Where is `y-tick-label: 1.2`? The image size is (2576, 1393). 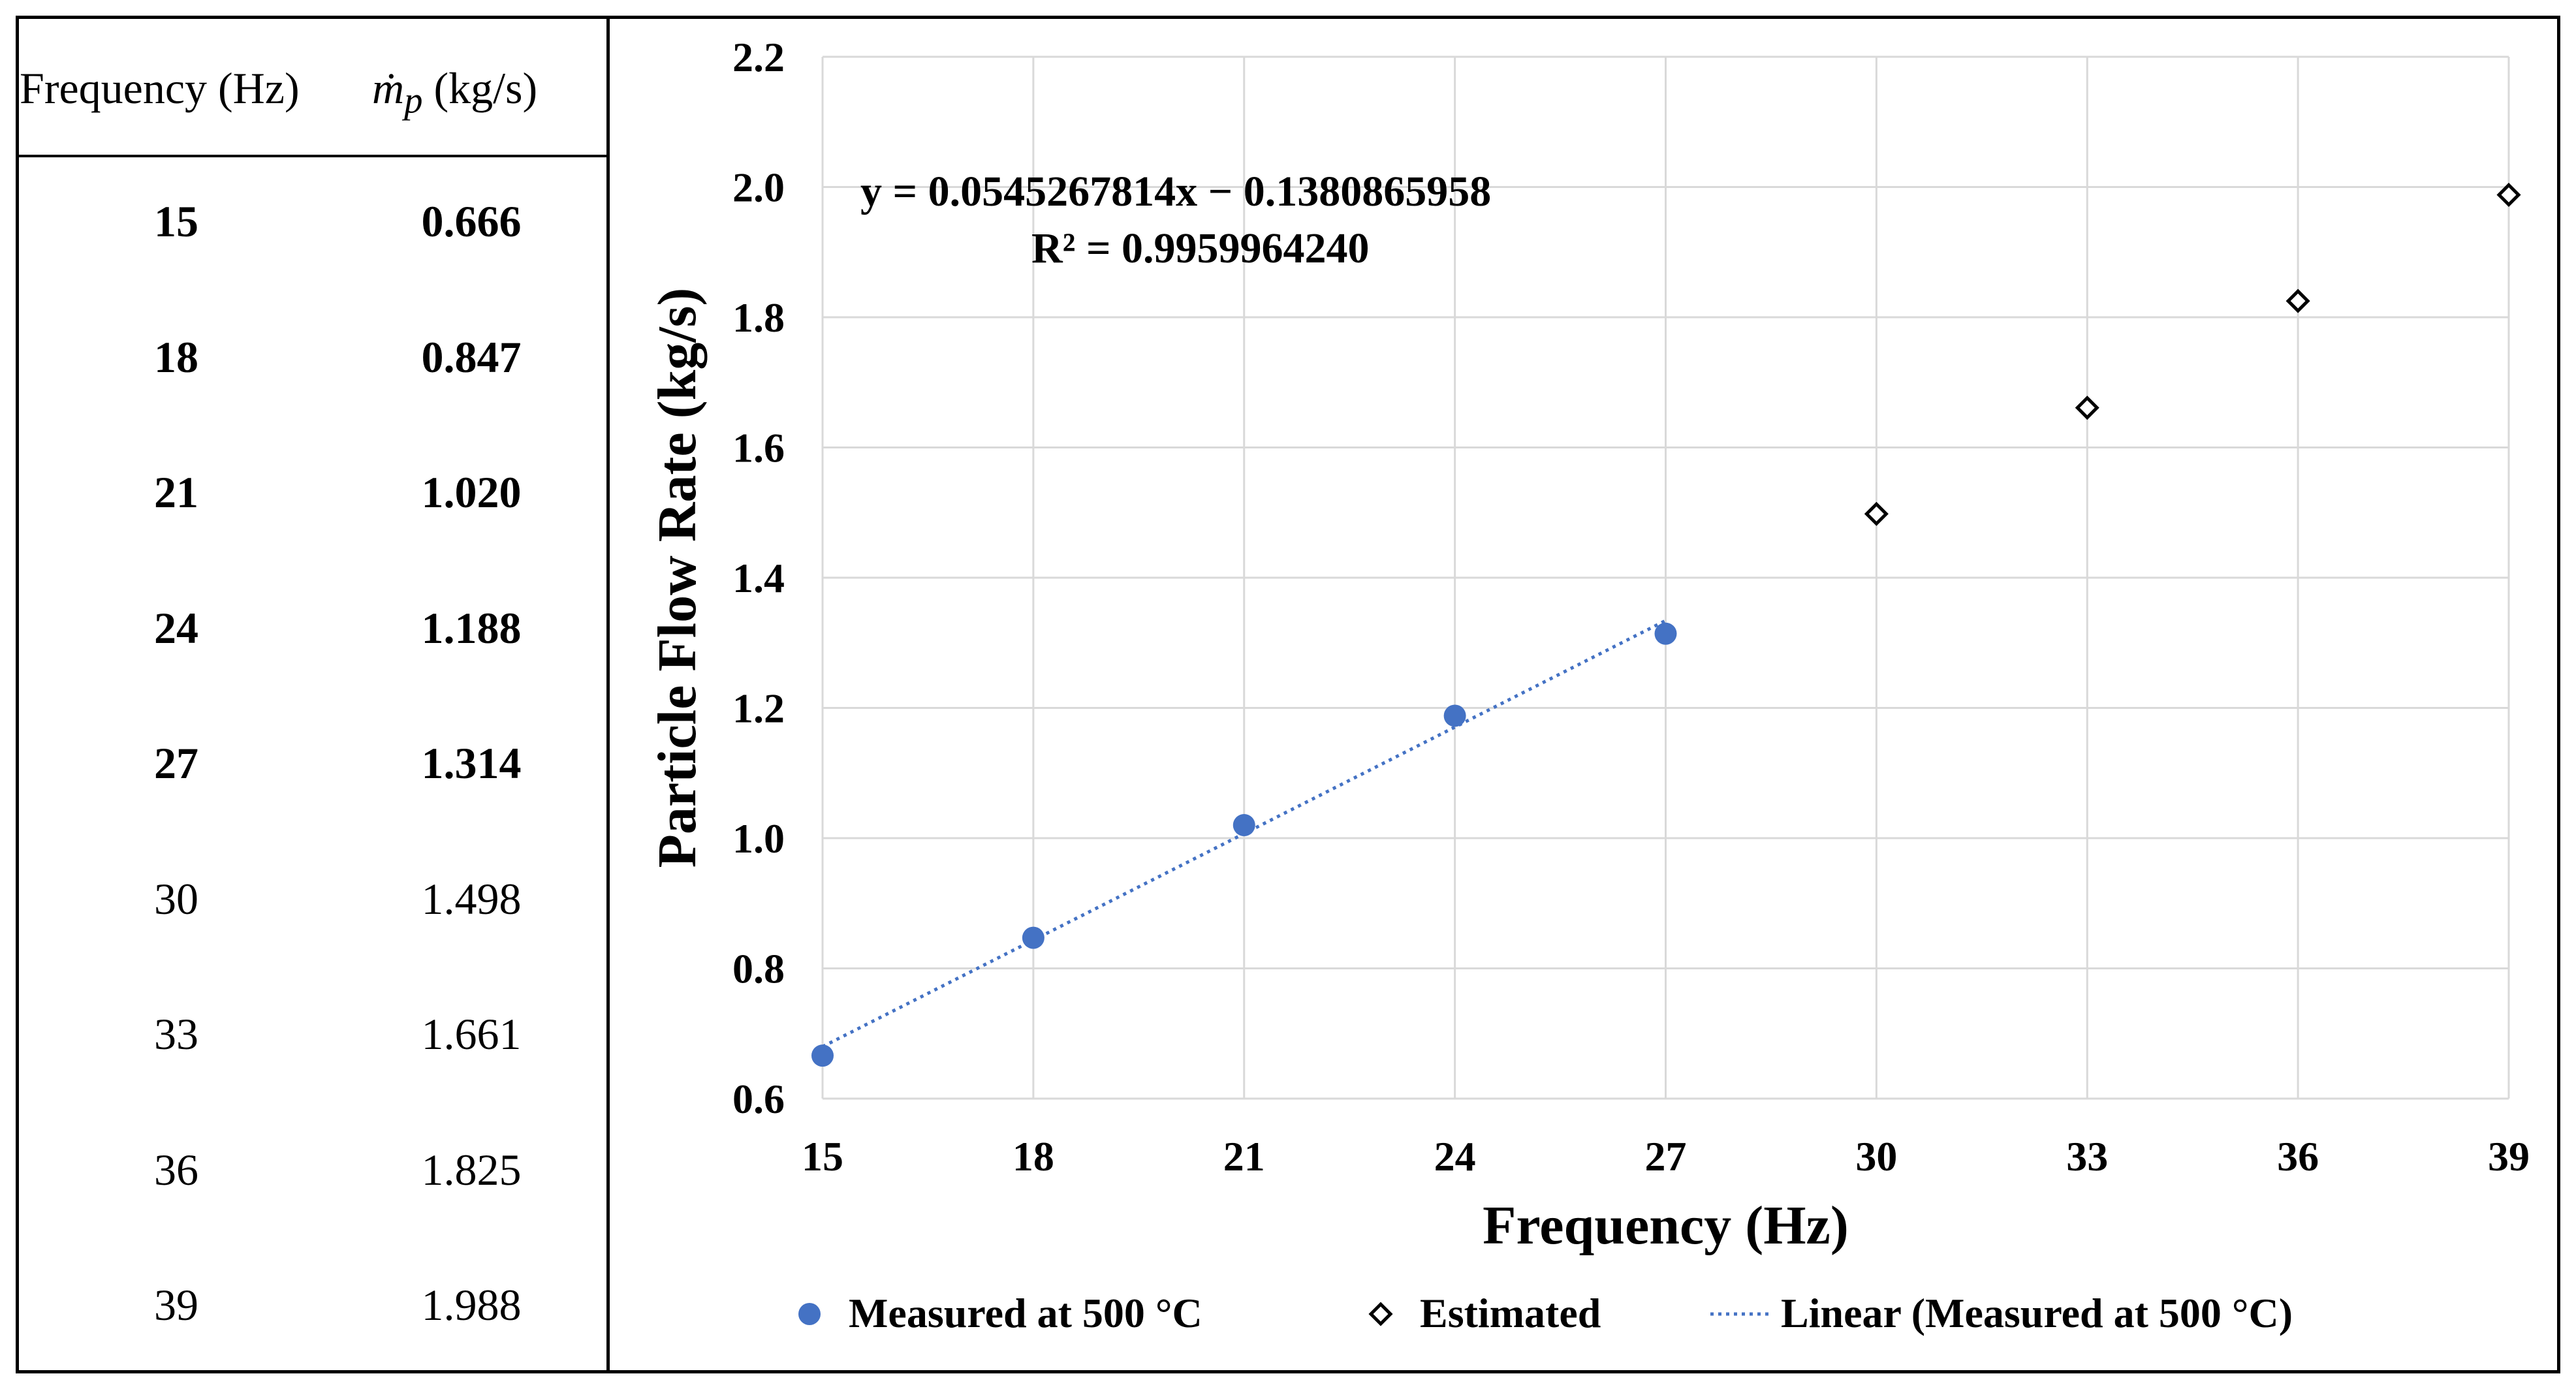 y-tick-label: 1.2 is located at coordinates (758, 708).